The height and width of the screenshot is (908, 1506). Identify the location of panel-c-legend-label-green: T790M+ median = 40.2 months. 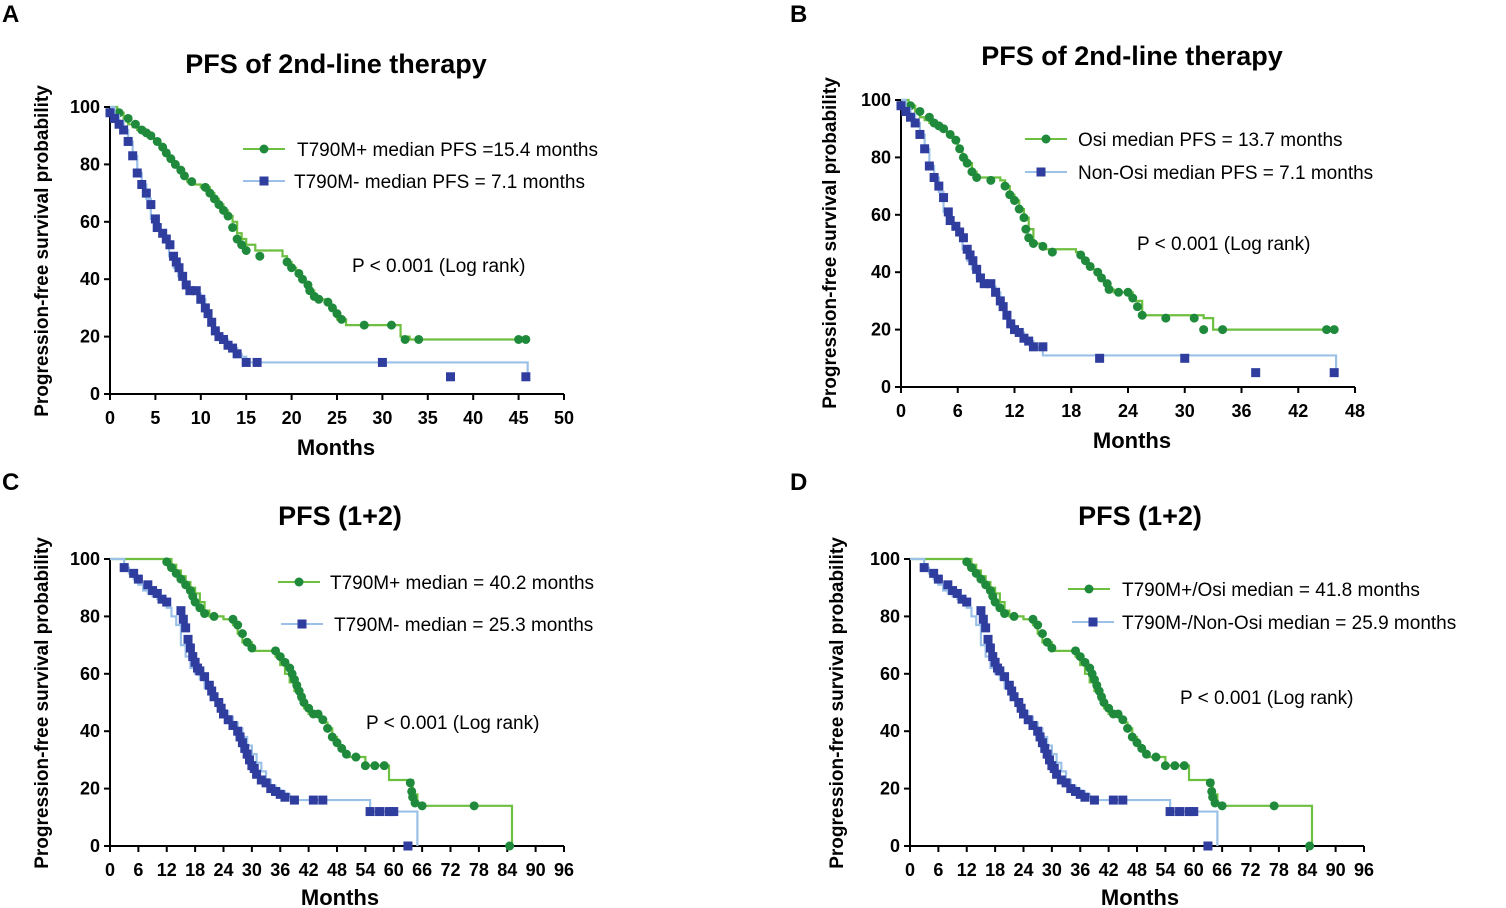
(462, 583).